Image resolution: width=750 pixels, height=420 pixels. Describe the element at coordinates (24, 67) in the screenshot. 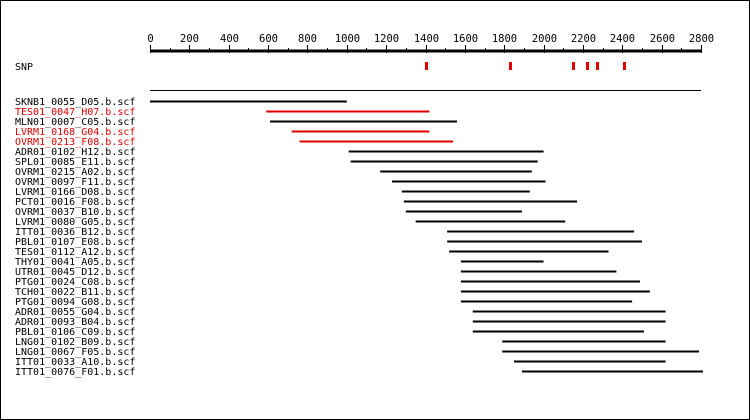

I see `snp-label: SNP` at that location.